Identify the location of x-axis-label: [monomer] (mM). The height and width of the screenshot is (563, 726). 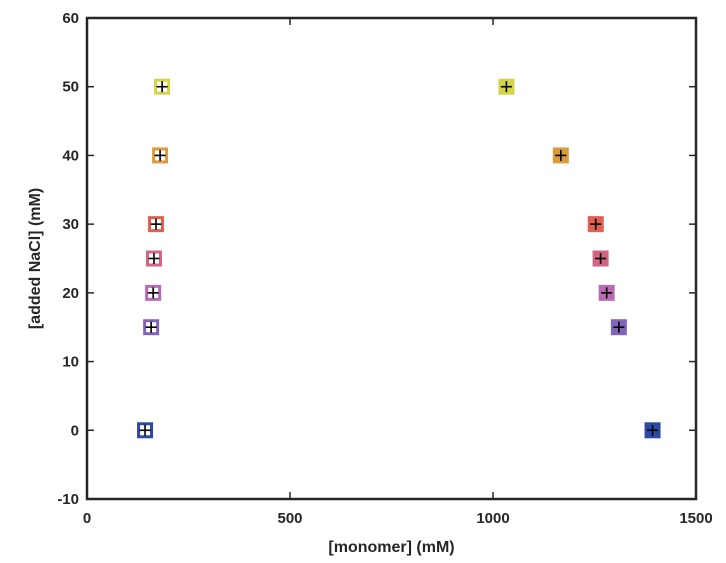
(391, 547).